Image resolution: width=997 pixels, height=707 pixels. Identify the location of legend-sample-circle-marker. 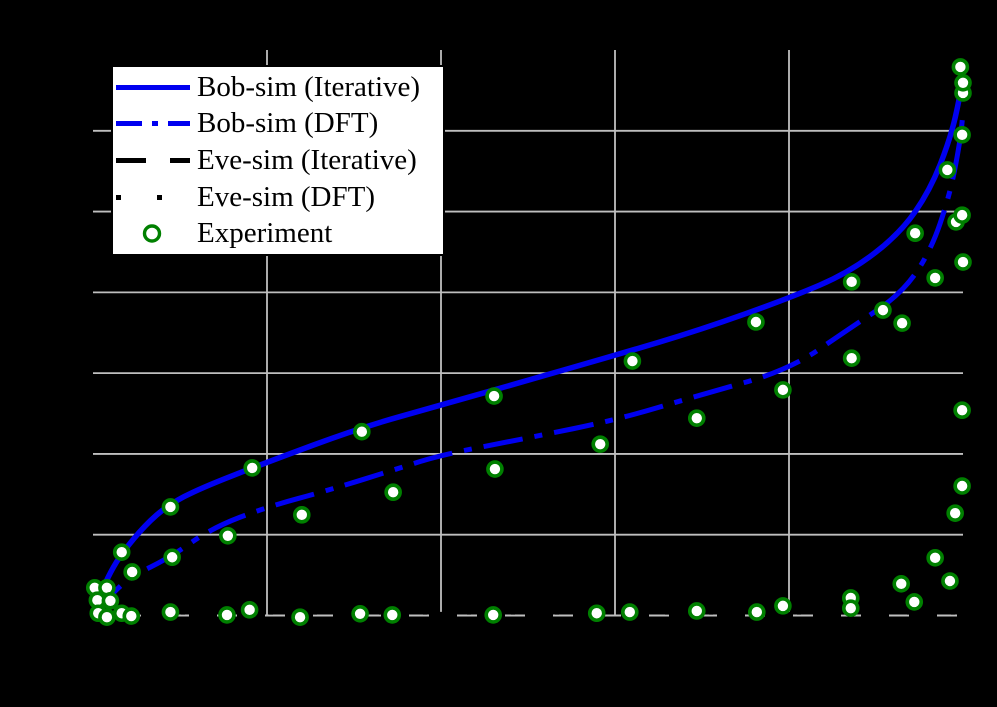
(152, 233).